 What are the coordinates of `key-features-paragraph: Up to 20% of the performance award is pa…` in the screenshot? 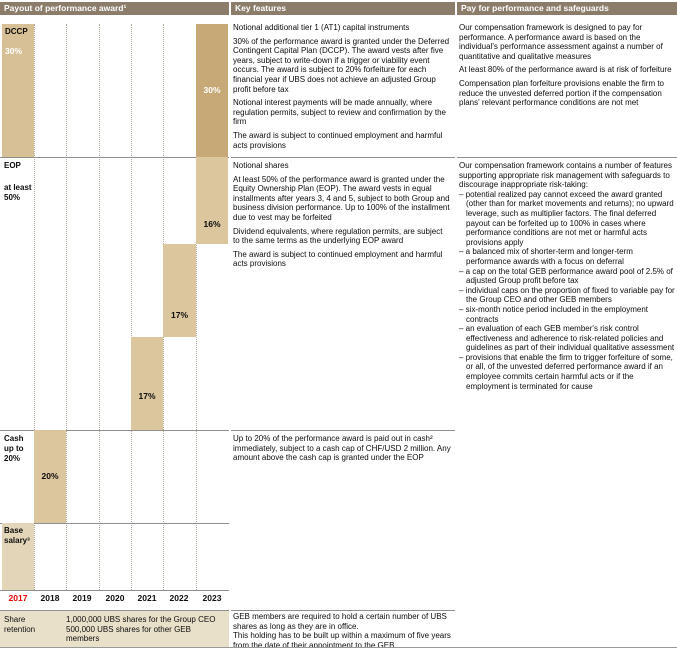 It's located at (342, 448).